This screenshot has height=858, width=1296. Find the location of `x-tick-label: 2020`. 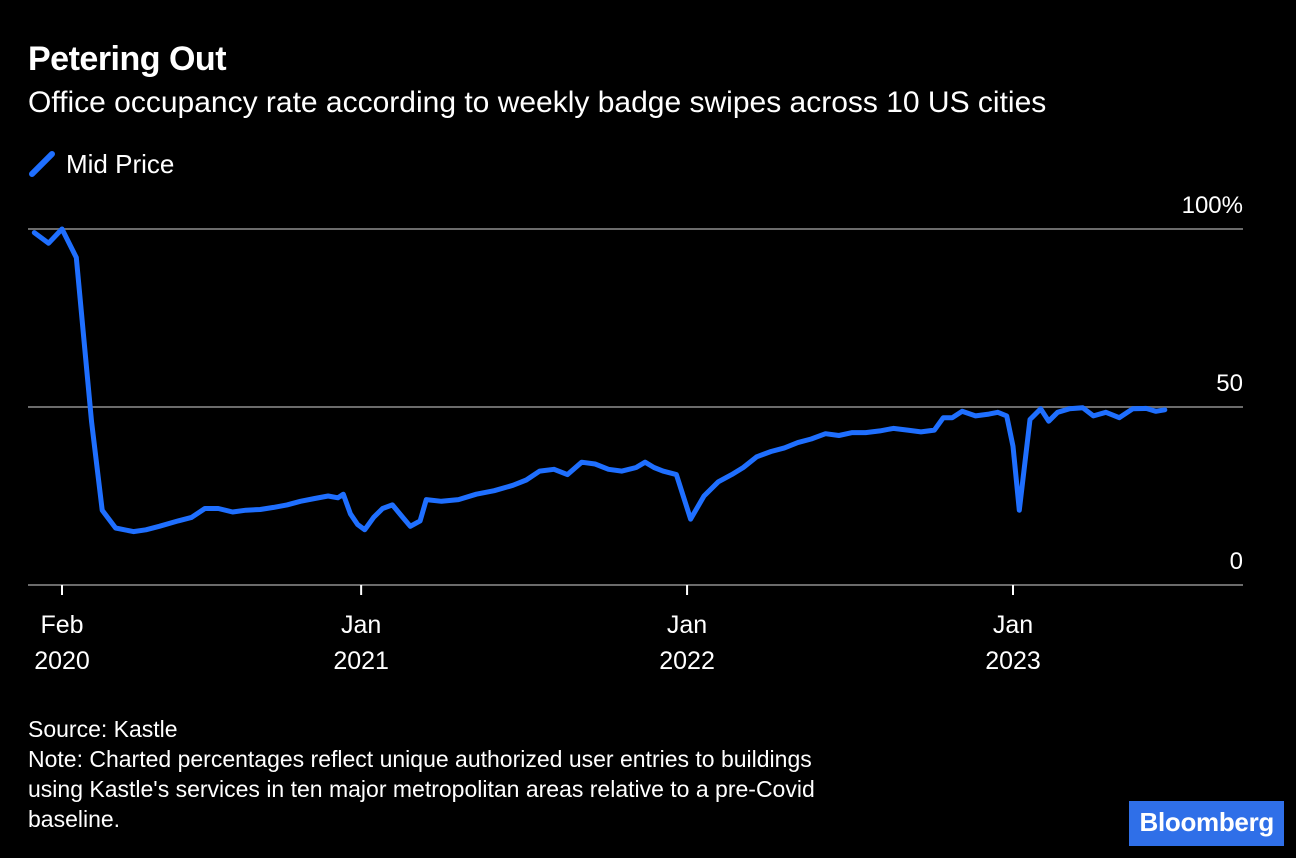

x-tick-label: 2020 is located at coordinates (62, 661).